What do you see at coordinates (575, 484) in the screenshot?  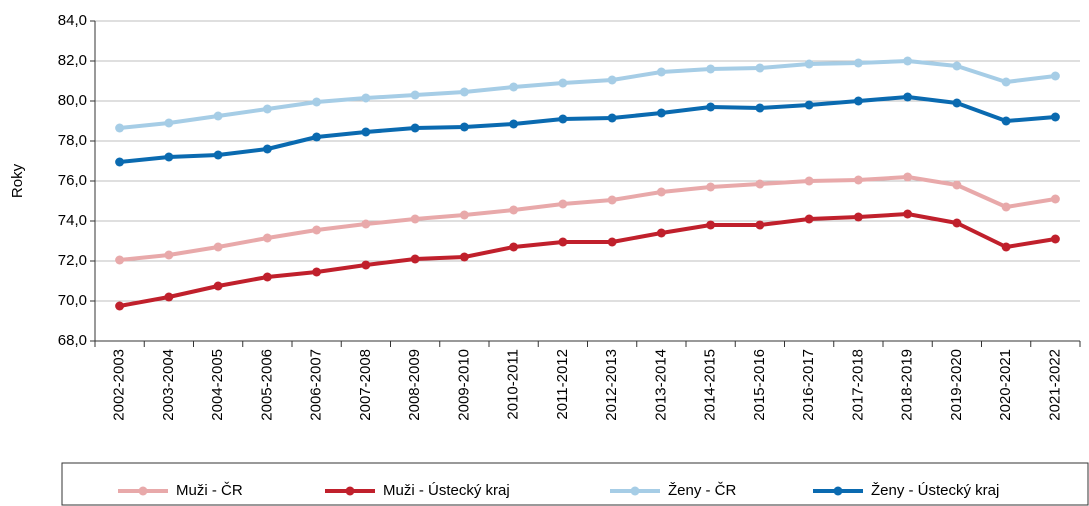 I see `legend-box` at bounding box center [575, 484].